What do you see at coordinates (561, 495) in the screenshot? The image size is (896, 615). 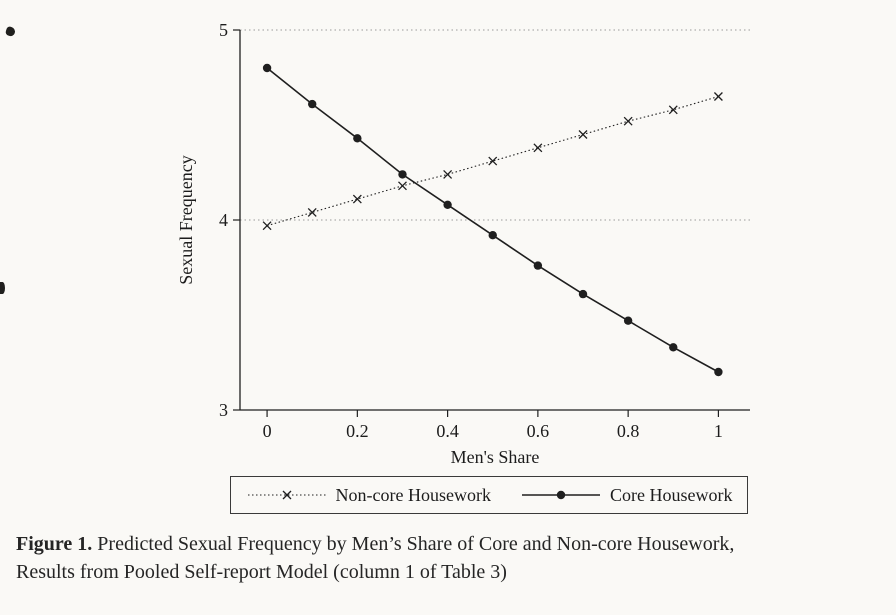 I see `core-line-swatch` at bounding box center [561, 495].